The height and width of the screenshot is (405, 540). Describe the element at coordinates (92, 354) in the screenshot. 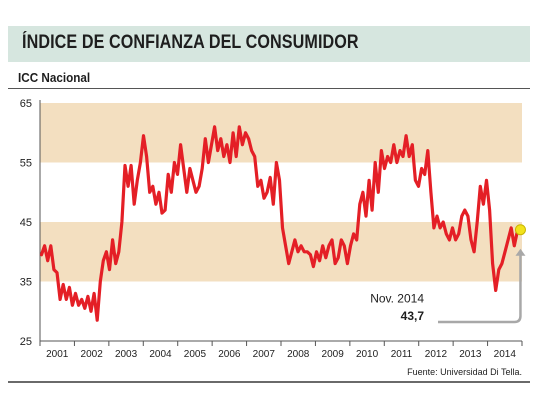

I see `x-tick-label: 2002` at that location.